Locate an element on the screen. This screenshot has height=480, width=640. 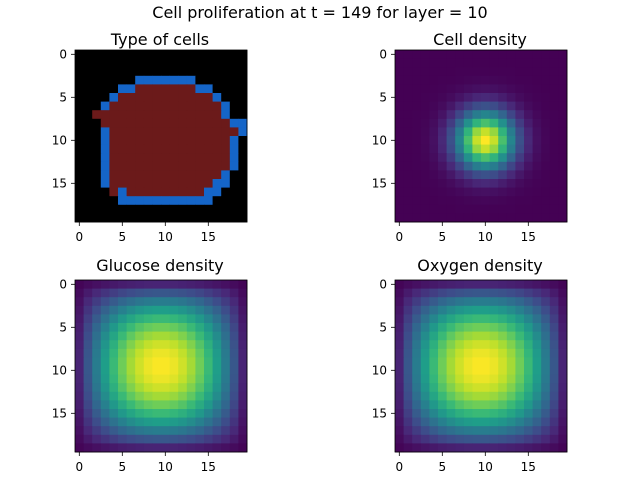
panel-title: Glucose density is located at coordinates (160, 265).